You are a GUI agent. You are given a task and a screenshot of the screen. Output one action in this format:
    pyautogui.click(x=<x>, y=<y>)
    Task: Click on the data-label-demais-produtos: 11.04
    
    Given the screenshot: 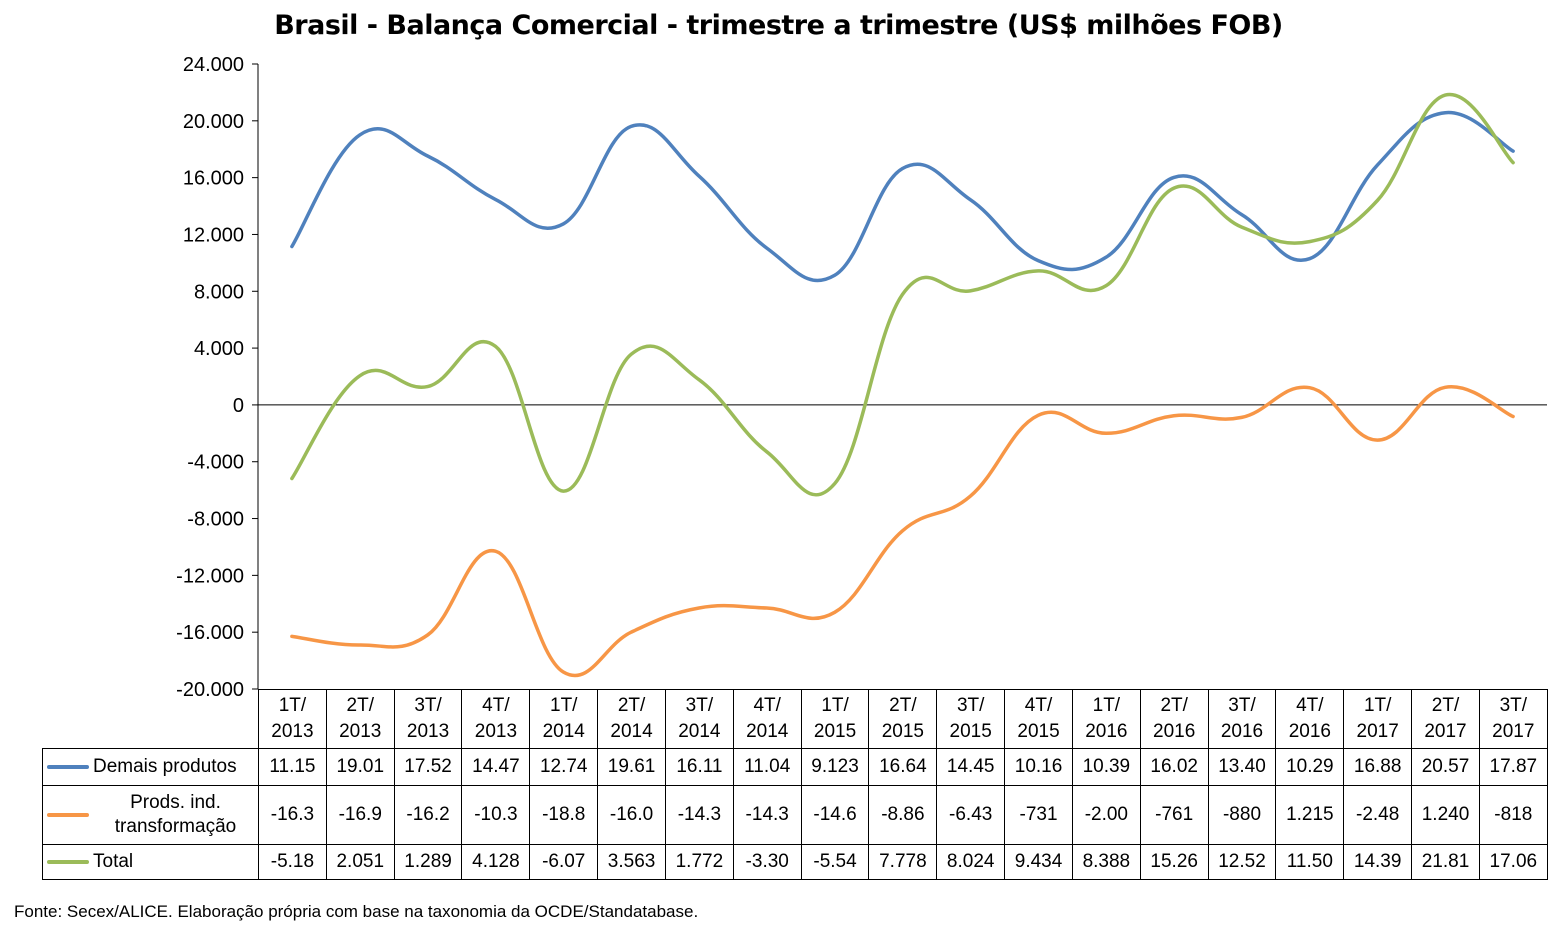 What is the action you would take?
    pyautogui.click(x=767, y=767)
    